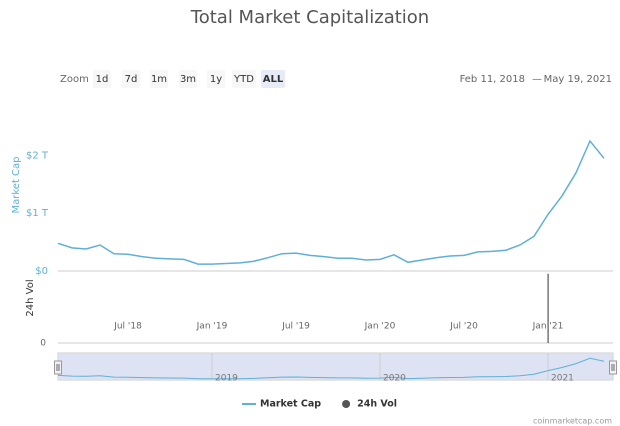 The height and width of the screenshot is (426, 620). I want to click on zoom-button: 1d, so click(102, 79).